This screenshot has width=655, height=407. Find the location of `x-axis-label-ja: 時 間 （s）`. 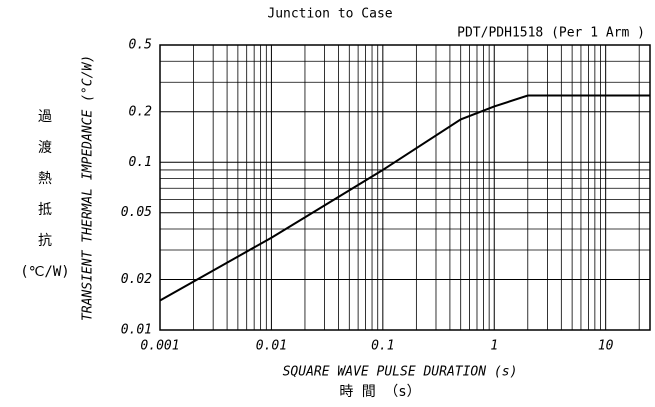

x-axis-label-ja: 時 間 （s） is located at coordinates (379, 392).